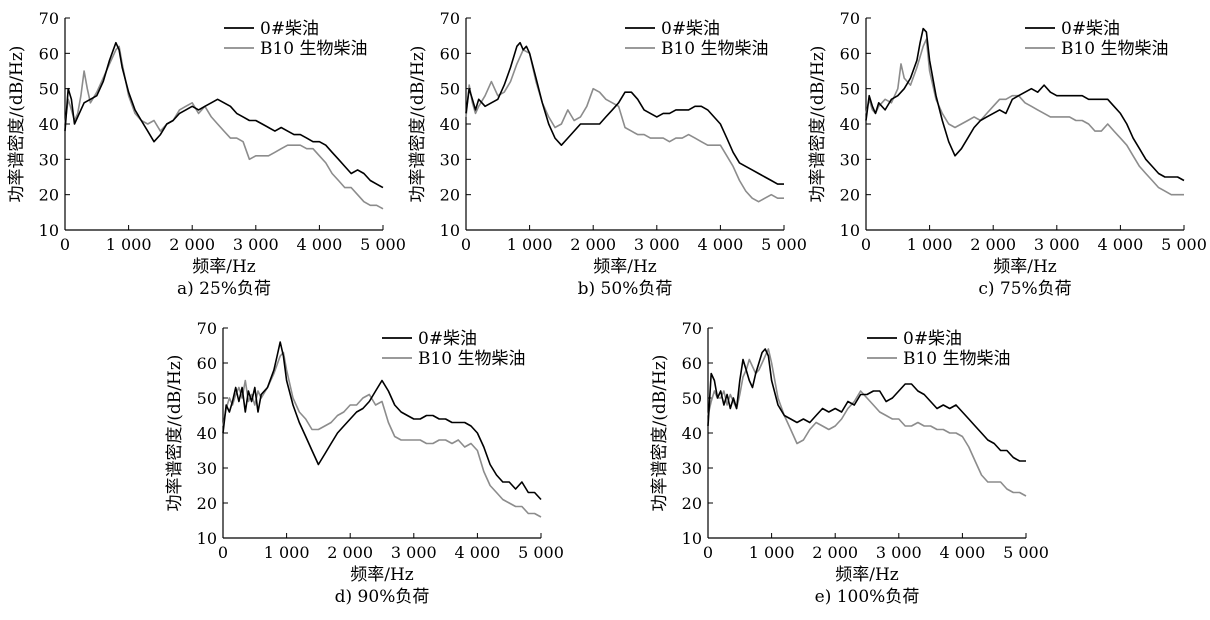 This screenshot has height=620, width=1210. Describe the element at coordinates (1024, 289) in the screenshot. I see `panel-caption: c) 75%负荷` at that location.